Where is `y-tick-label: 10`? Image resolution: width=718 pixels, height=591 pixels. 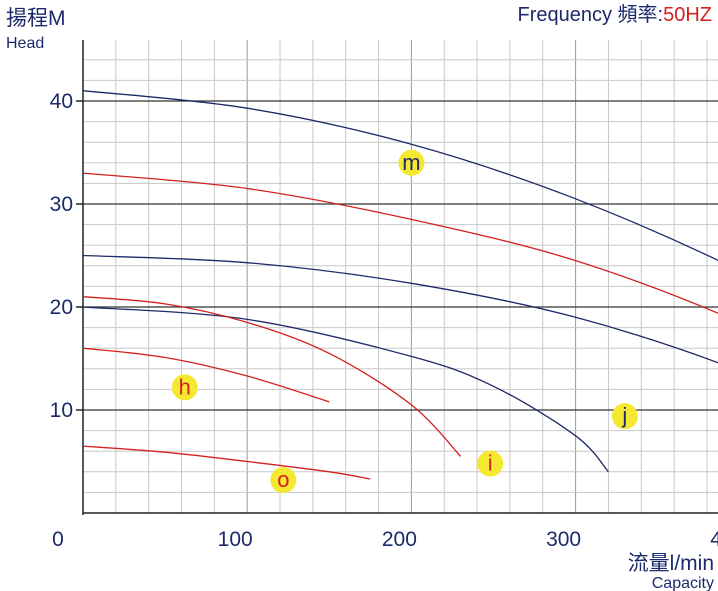 y-tick-label: 10 is located at coordinates (61, 410).